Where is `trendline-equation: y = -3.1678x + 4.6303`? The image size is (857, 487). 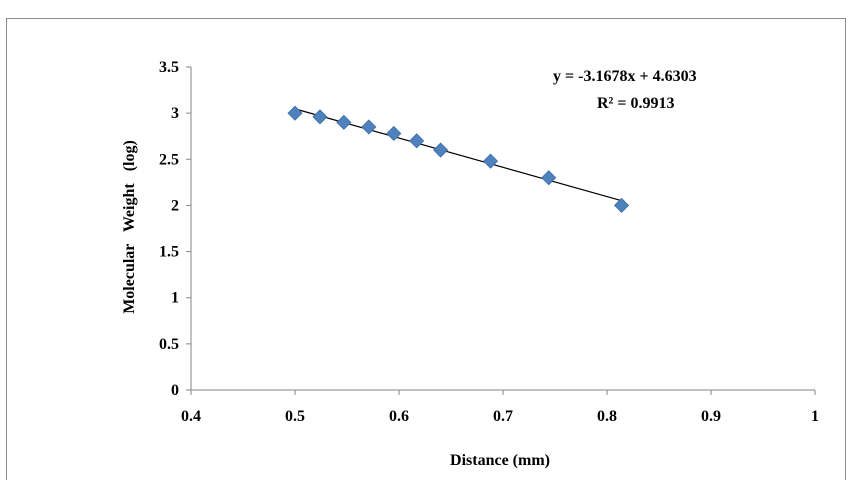 trendline-equation: y = -3.1678x + 4.6303 is located at coordinates (625, 76).